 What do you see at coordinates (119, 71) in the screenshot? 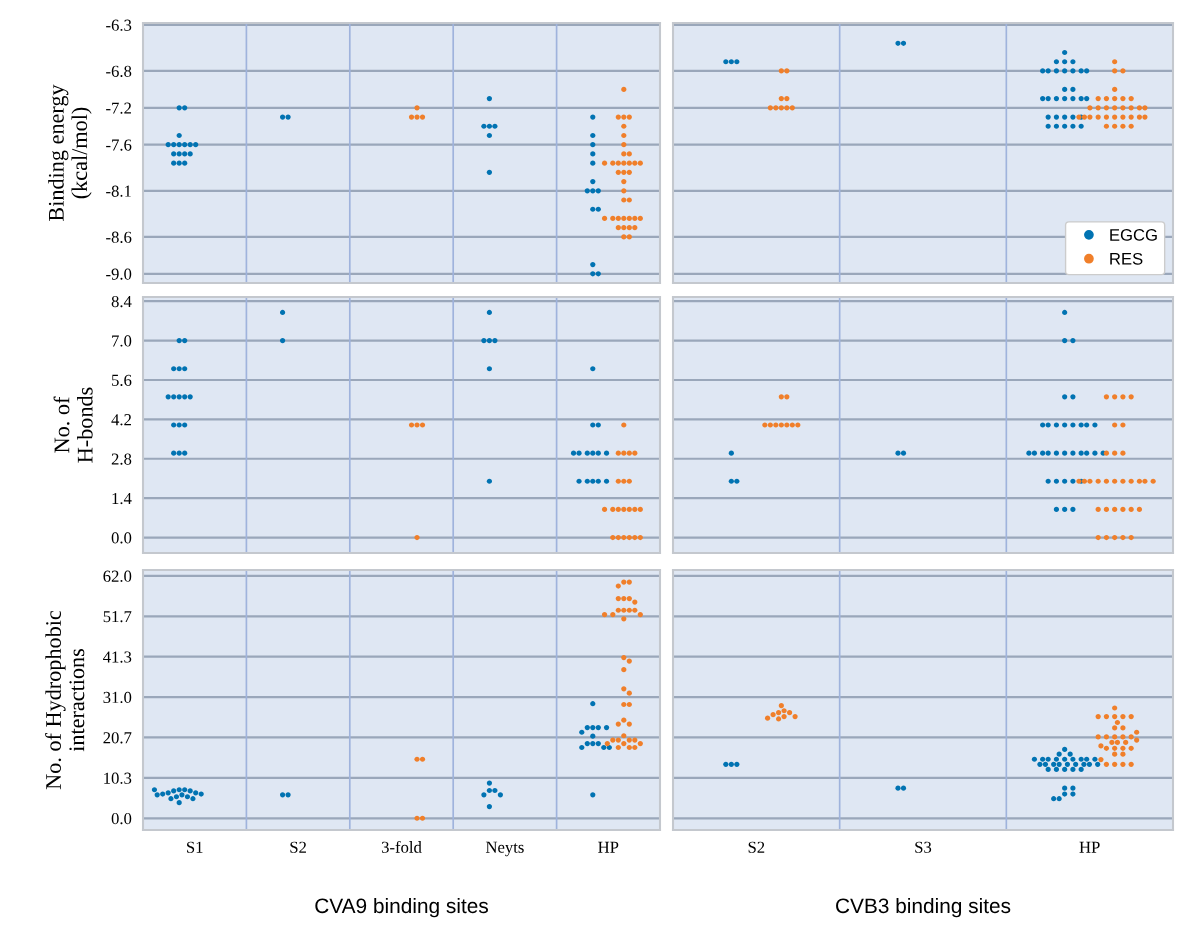
I see `y-tick-label: -6.8` at bounding box center [119, 71].